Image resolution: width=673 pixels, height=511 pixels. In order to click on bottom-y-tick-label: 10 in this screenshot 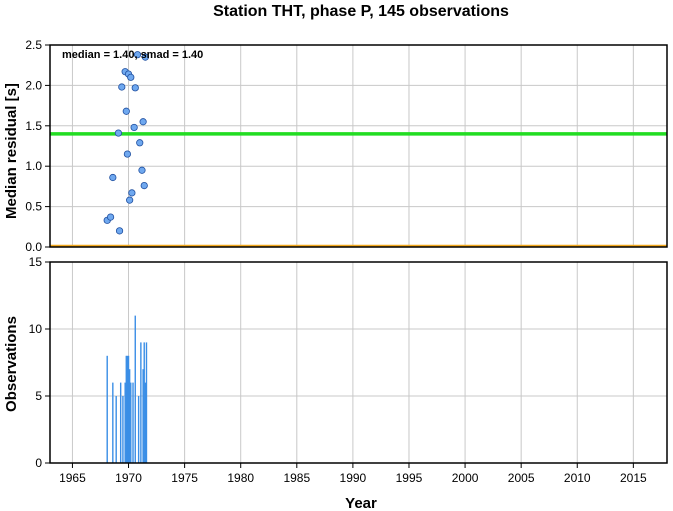, I will do `click(36, 329)`.